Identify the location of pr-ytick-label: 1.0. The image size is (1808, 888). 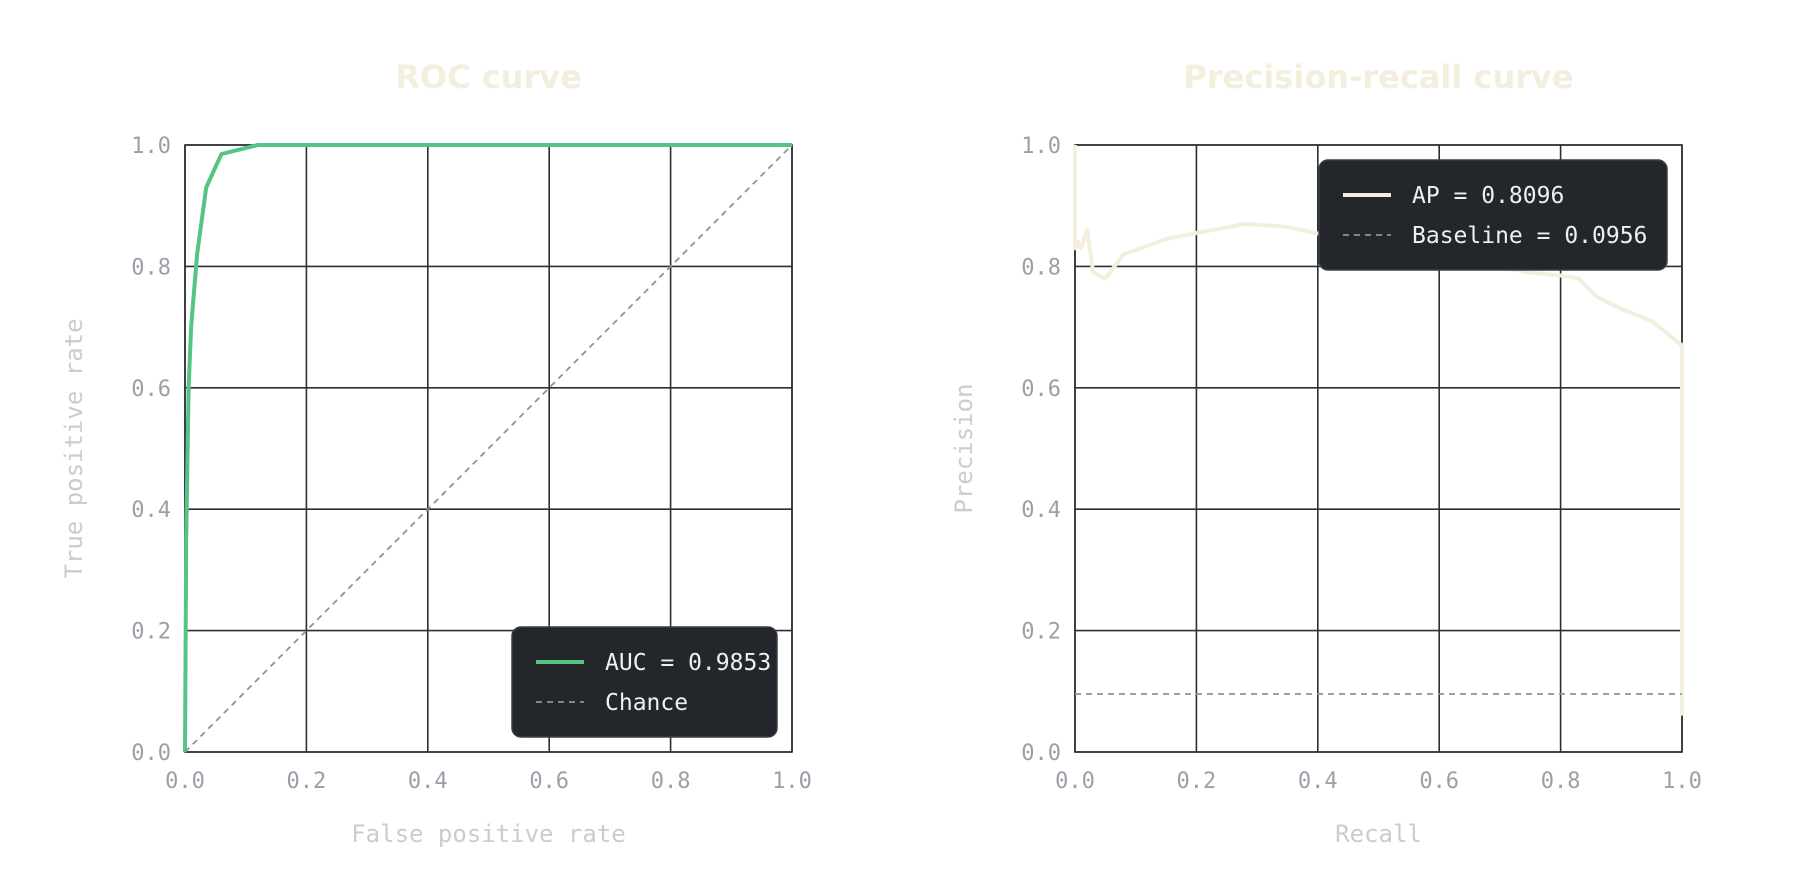
(1041, 146).